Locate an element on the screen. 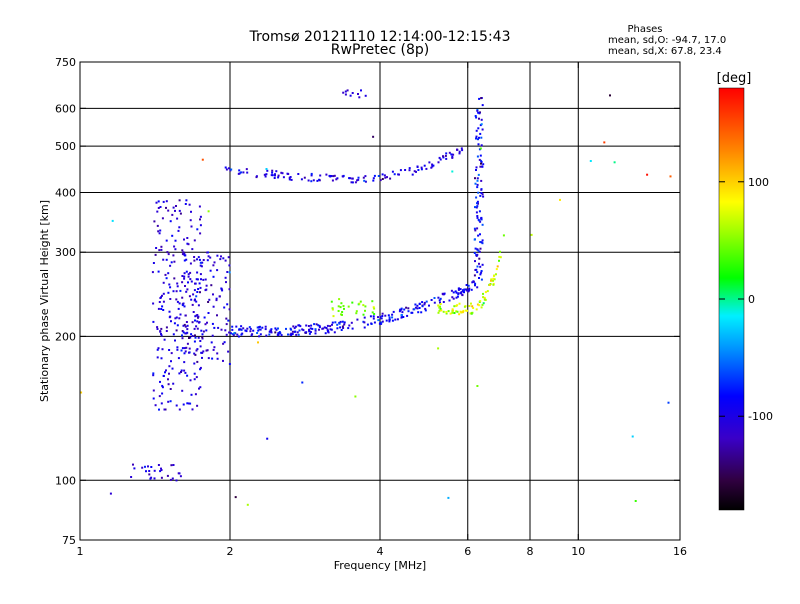 The width and height of the screenshot is (800, 604). colorbar-tick-label: 0 is located at coordinates (751, 299).